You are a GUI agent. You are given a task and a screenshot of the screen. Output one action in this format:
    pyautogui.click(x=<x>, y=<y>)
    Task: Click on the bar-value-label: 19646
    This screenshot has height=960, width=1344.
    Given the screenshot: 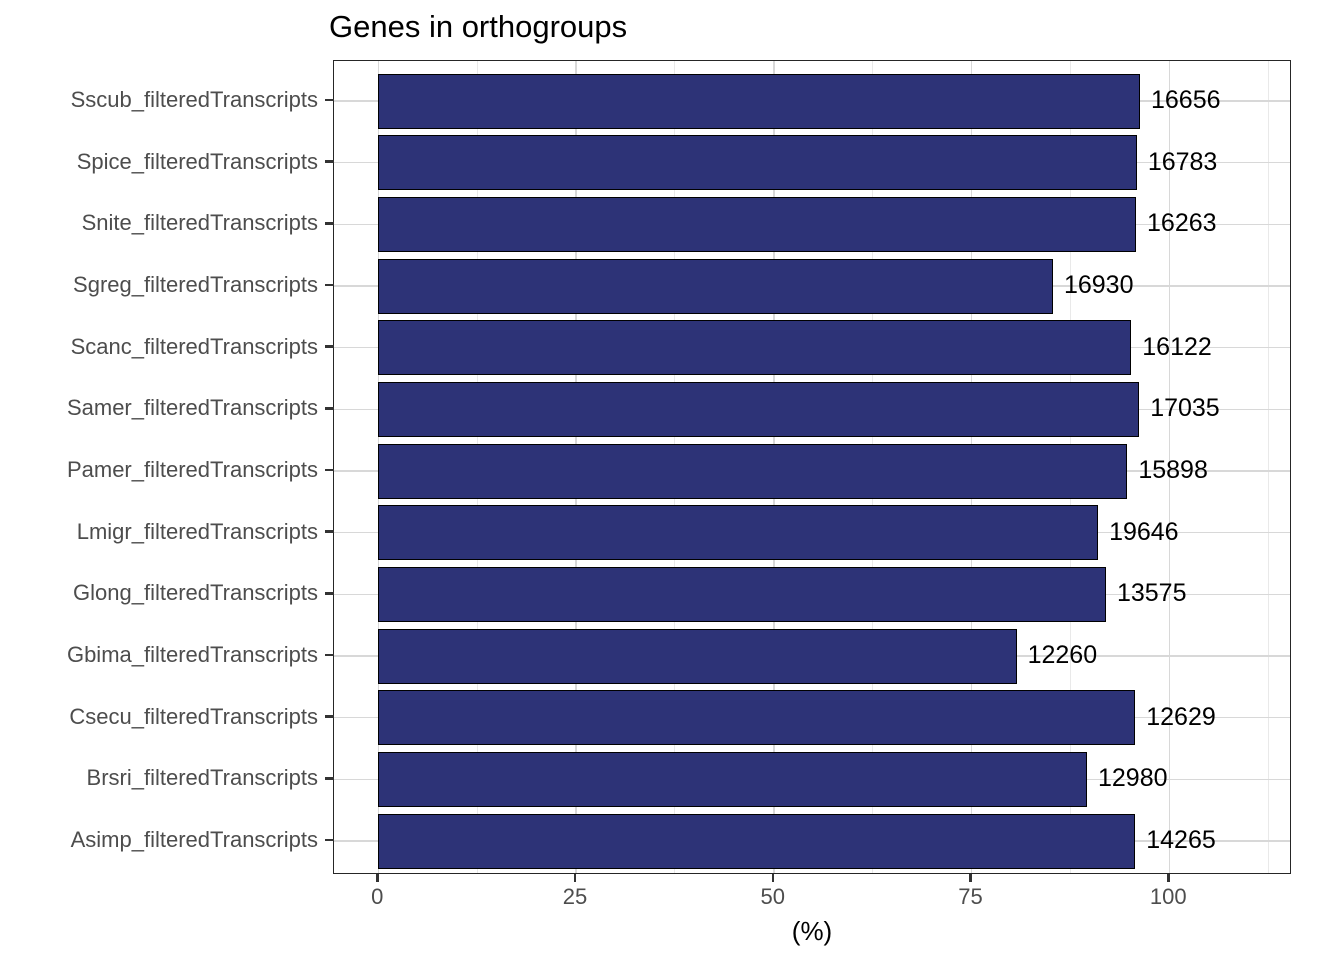 What is the action you would take?
    pyautogui.click(x=1144, y=531)
    